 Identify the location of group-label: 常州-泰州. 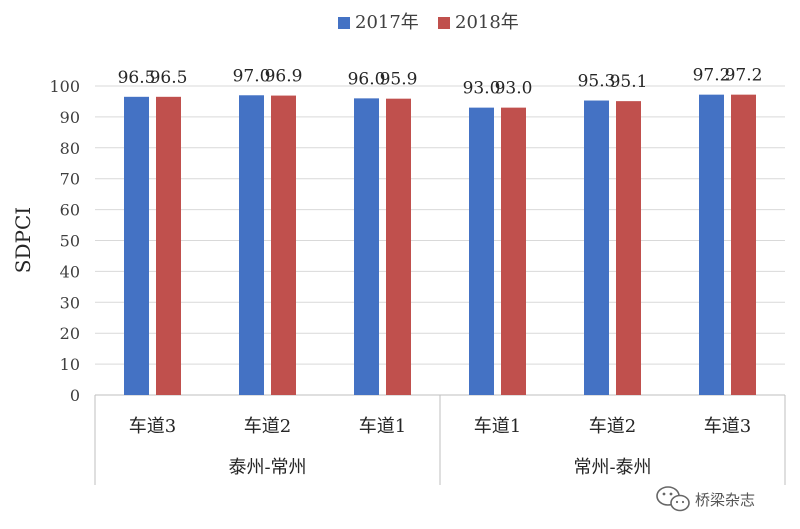
(612, 467).